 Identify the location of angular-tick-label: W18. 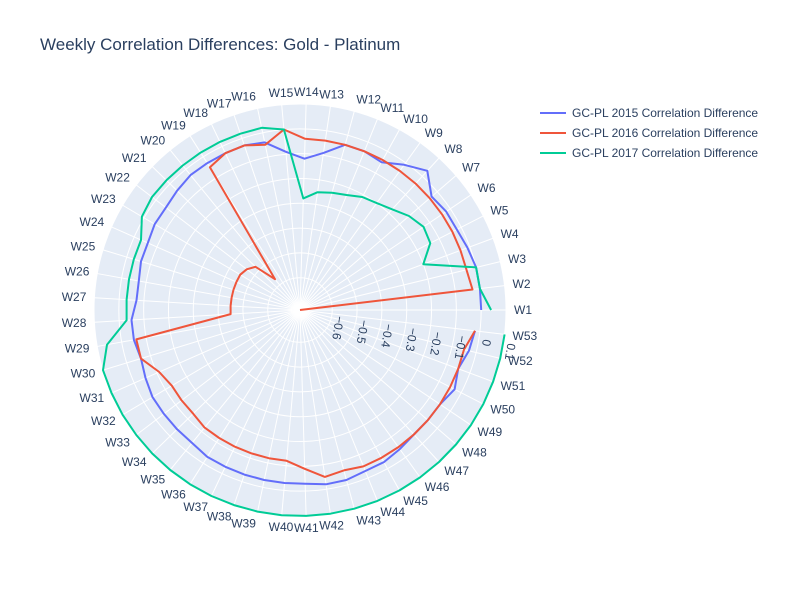
(195, 113).